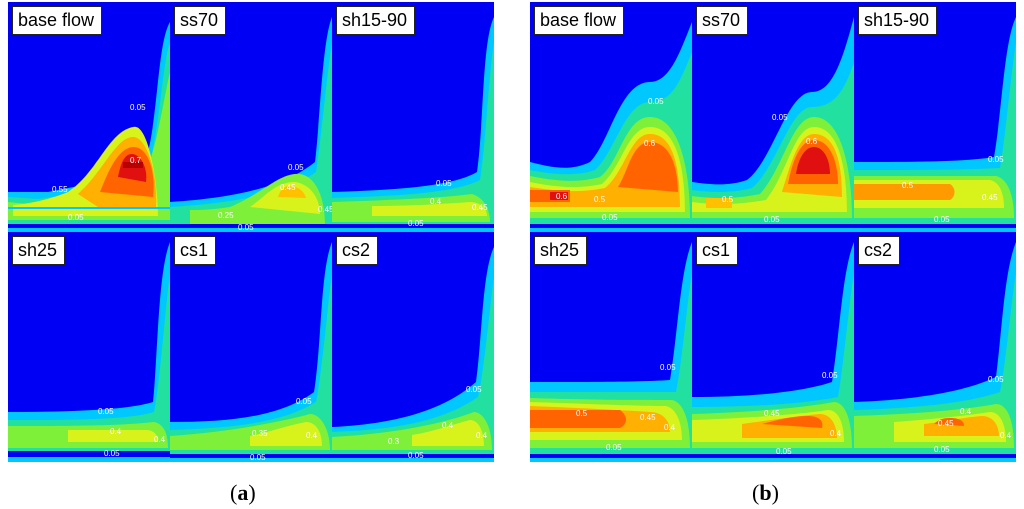 The width and height of the screenshot is (1024, 509). What do you see at coordinates (803, 413) in the screenshot?
I see `contour-labels: 0.05 0.45 0.4 0.05` at bounding box center [803, 413].